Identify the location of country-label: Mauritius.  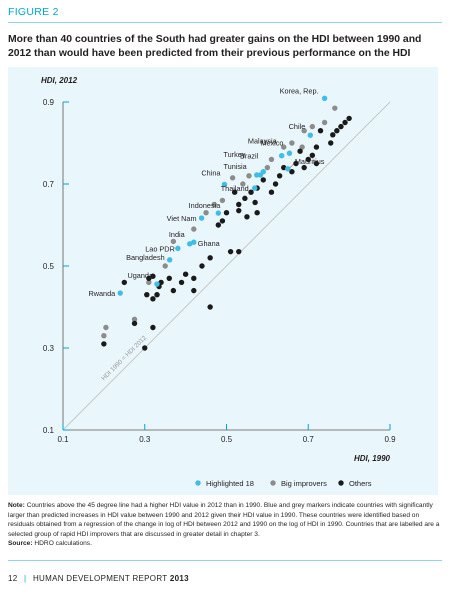
(310, 161).